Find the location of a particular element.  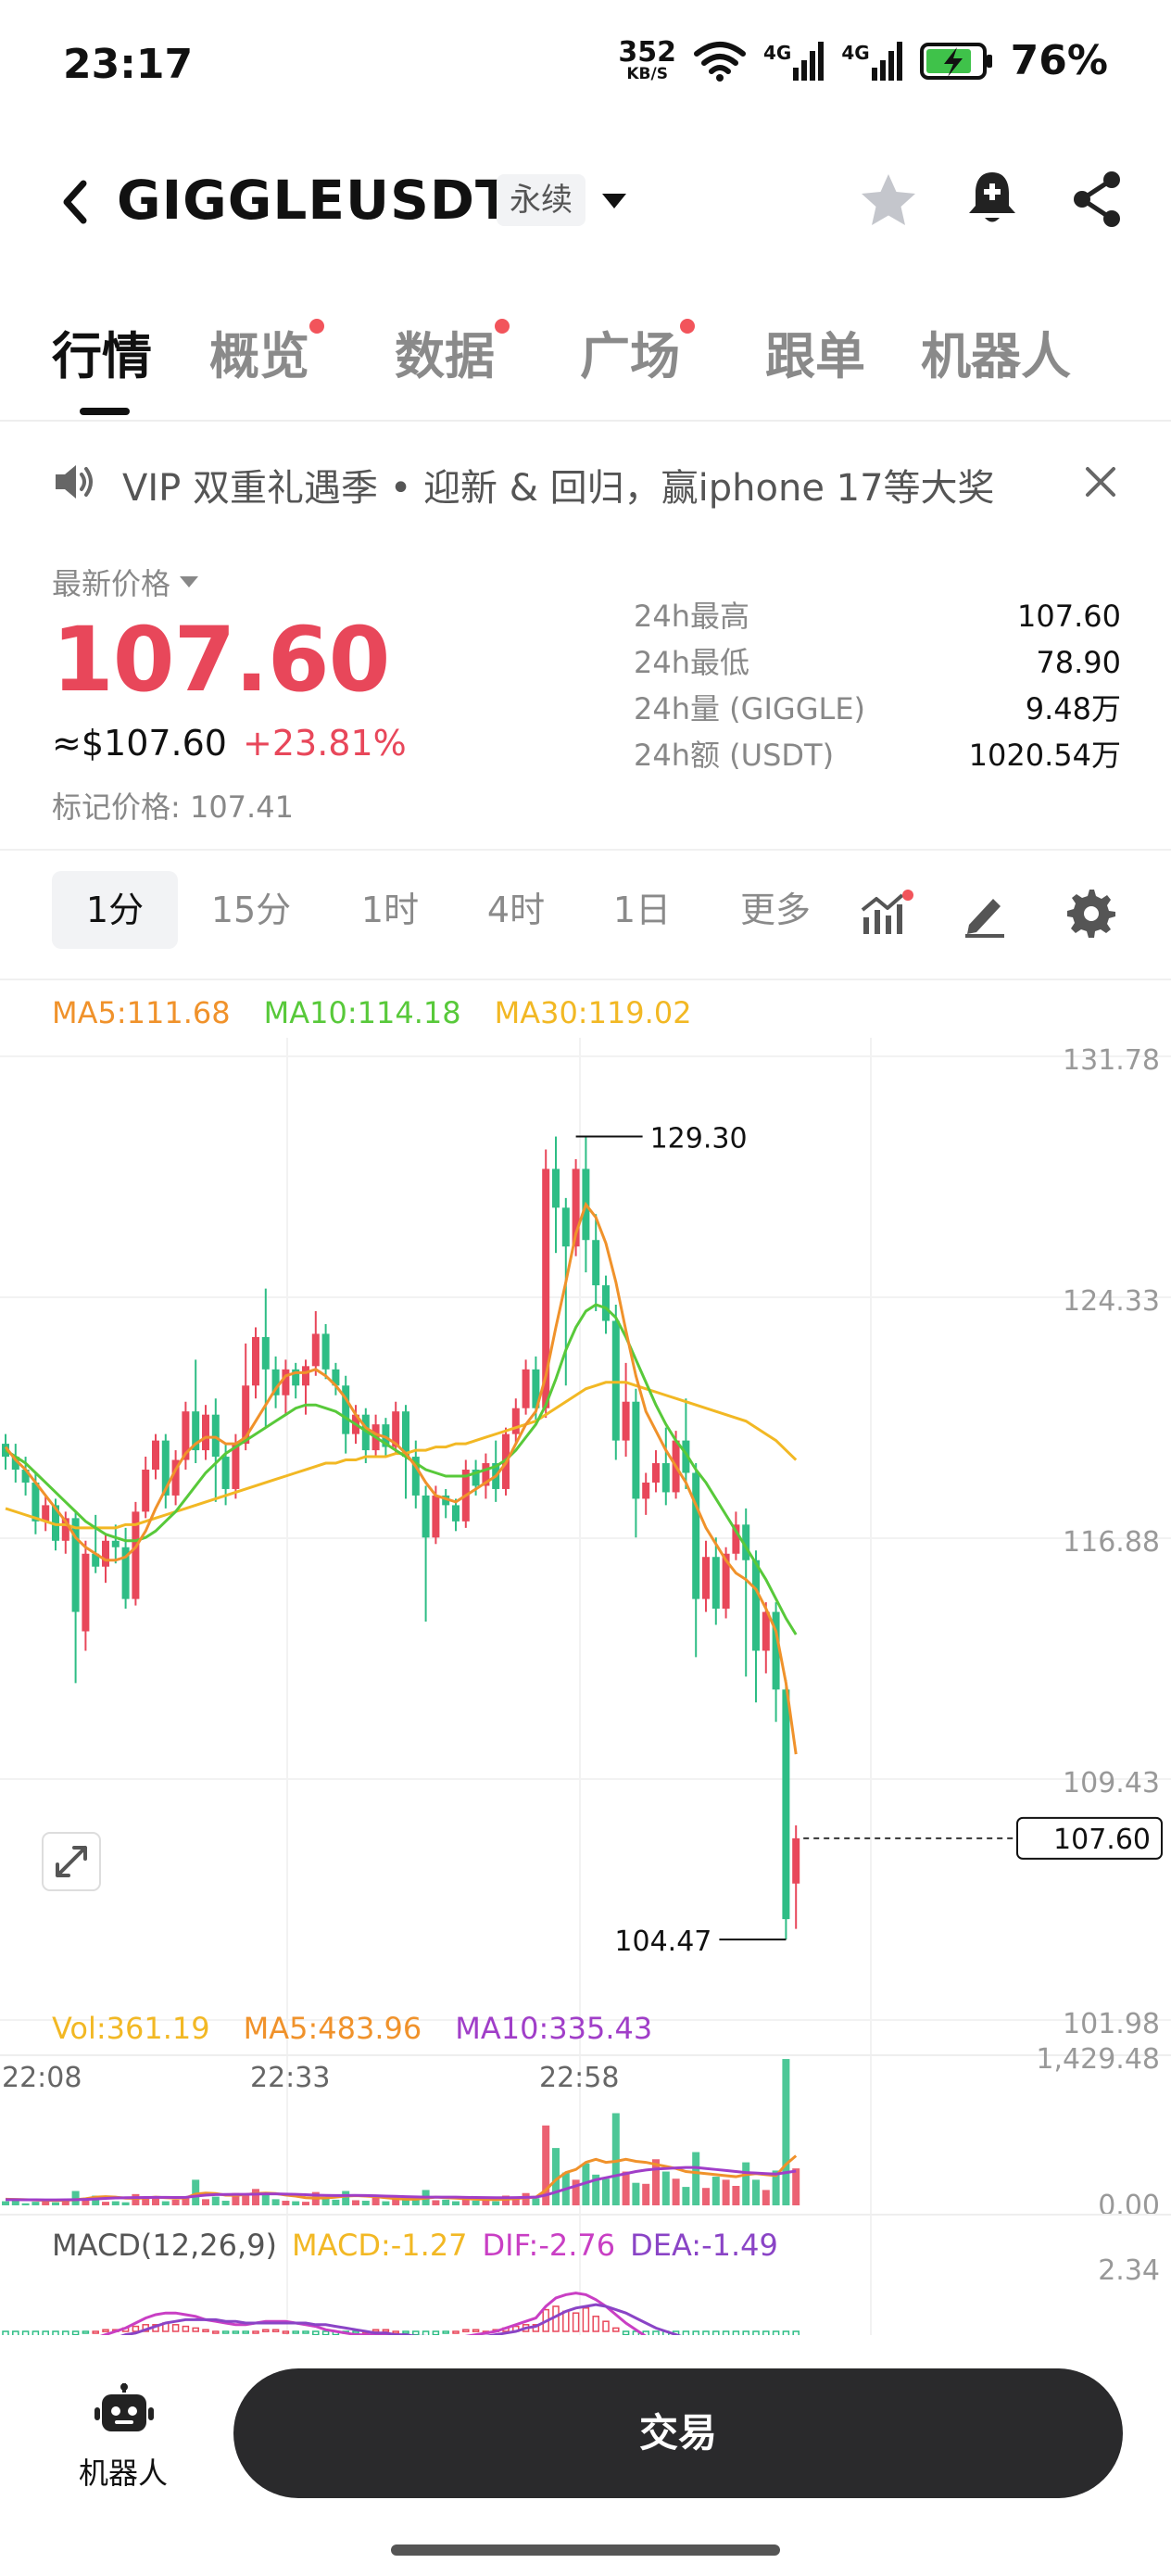

contract-type-badge: 永续 is located at coordinates (541, 200).